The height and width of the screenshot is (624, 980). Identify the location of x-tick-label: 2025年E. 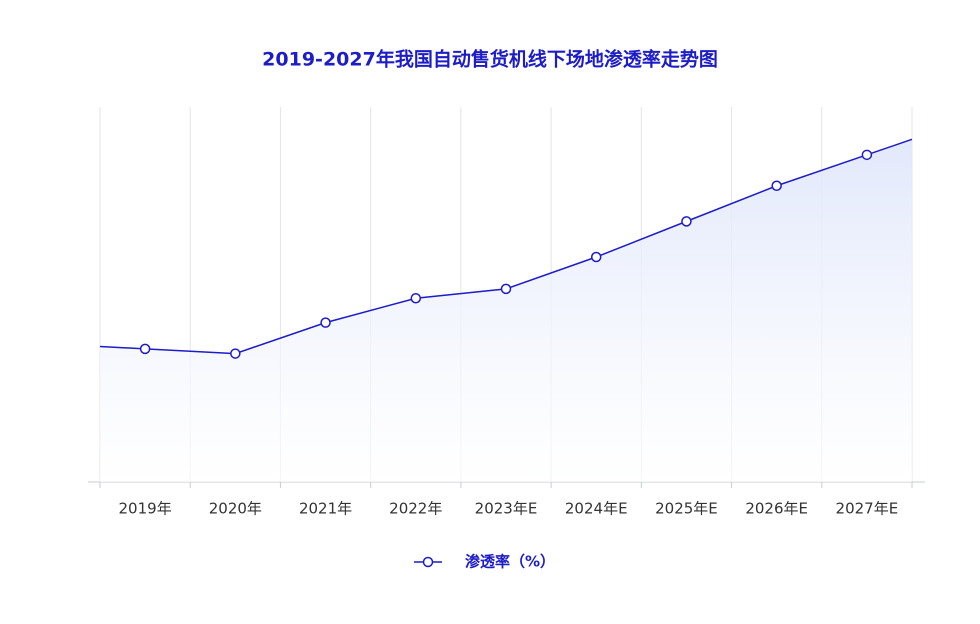
(686, 509).